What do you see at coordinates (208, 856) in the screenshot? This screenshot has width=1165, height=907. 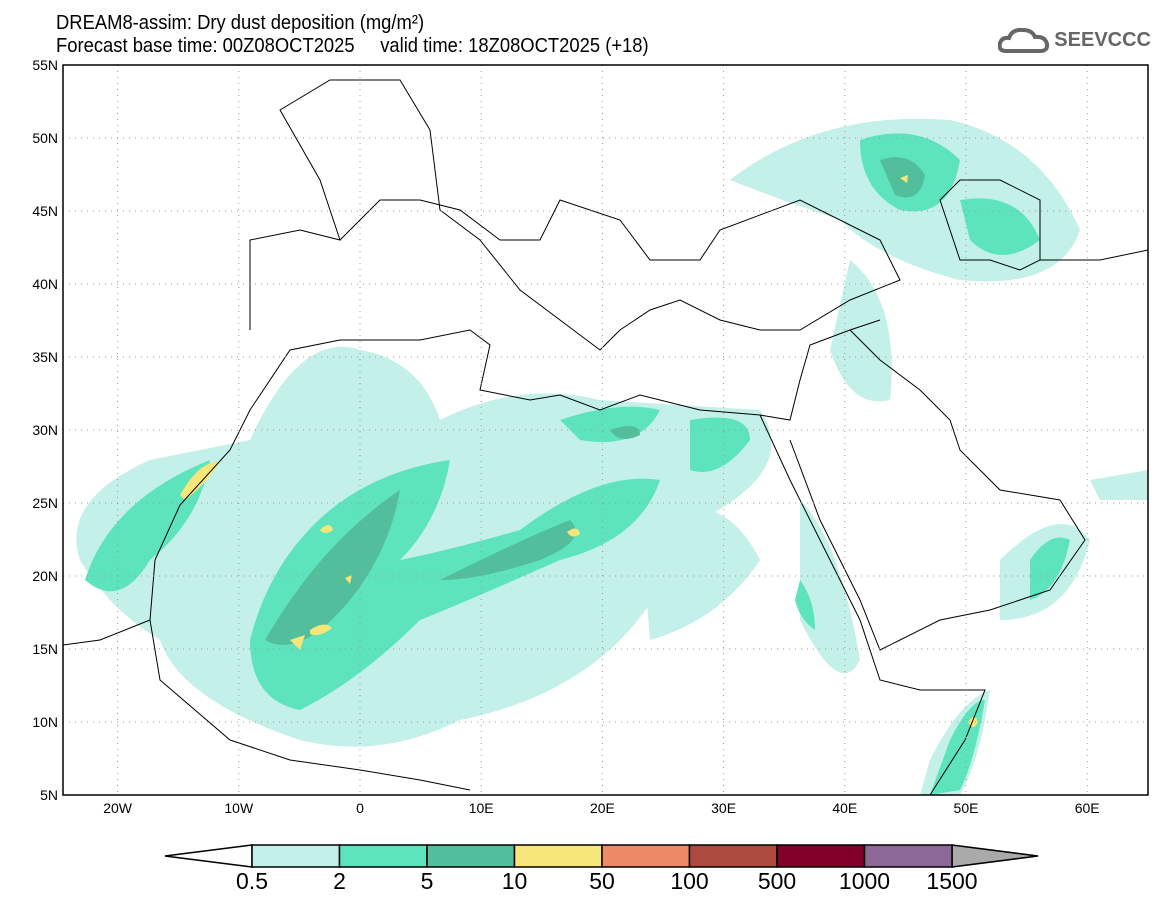 I see `colorbar-under-arrow` at bounding box center [208, 856].